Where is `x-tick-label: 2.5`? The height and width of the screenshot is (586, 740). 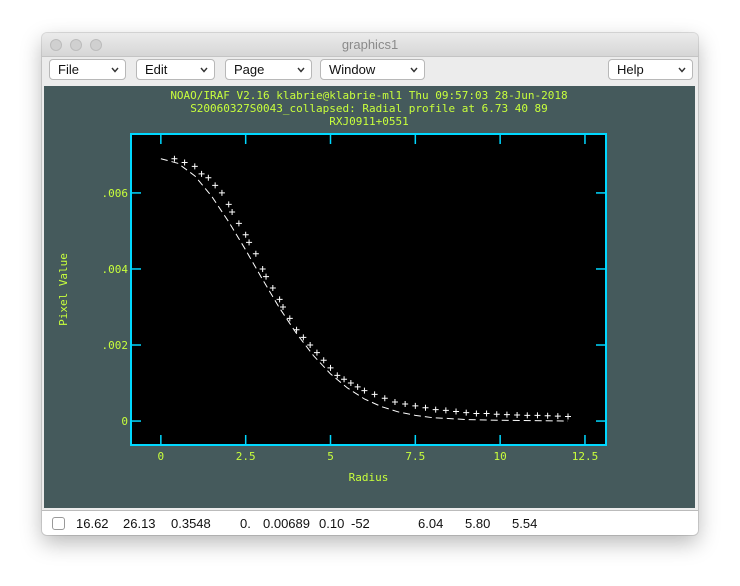
x-tick-label: 2.5 is located at coordinates (246, 456).